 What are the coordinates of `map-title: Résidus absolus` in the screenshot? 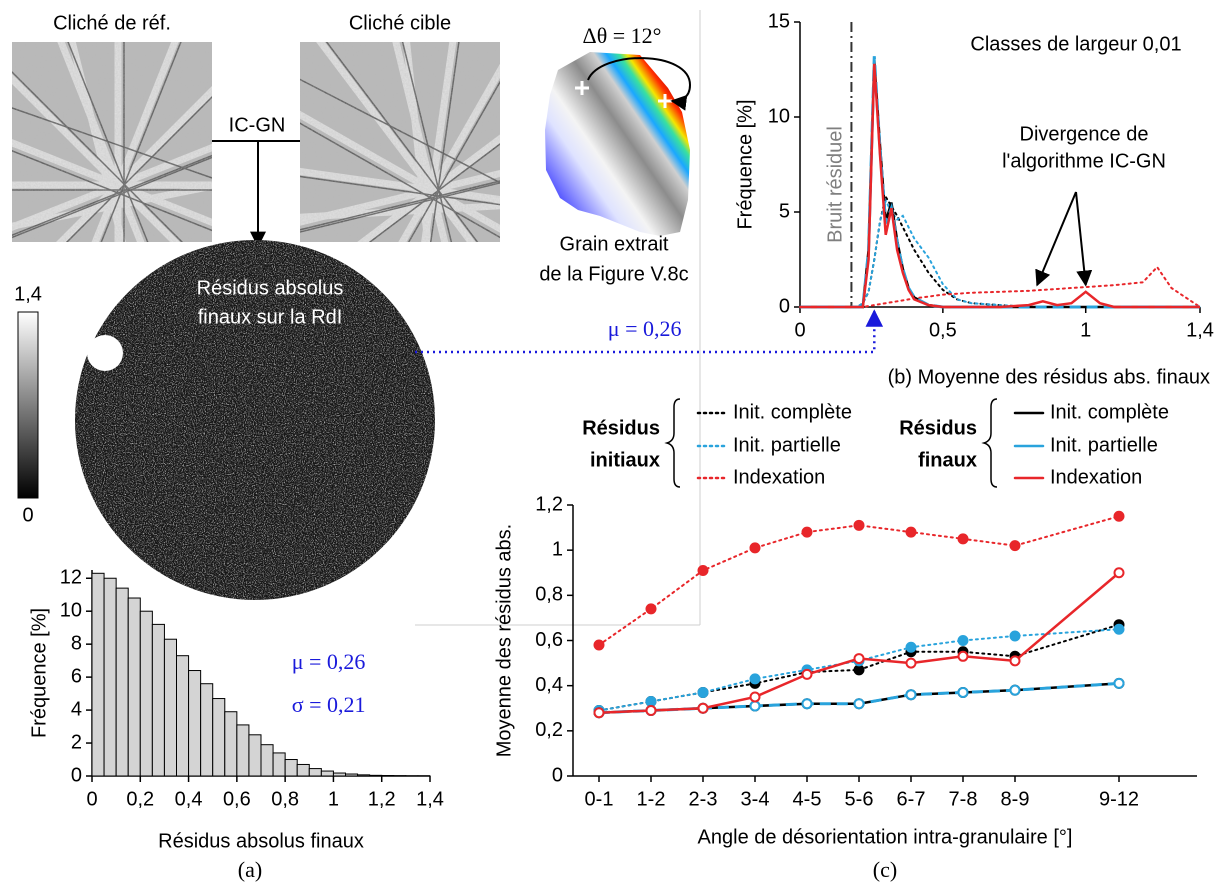 It's located at (270, 288).